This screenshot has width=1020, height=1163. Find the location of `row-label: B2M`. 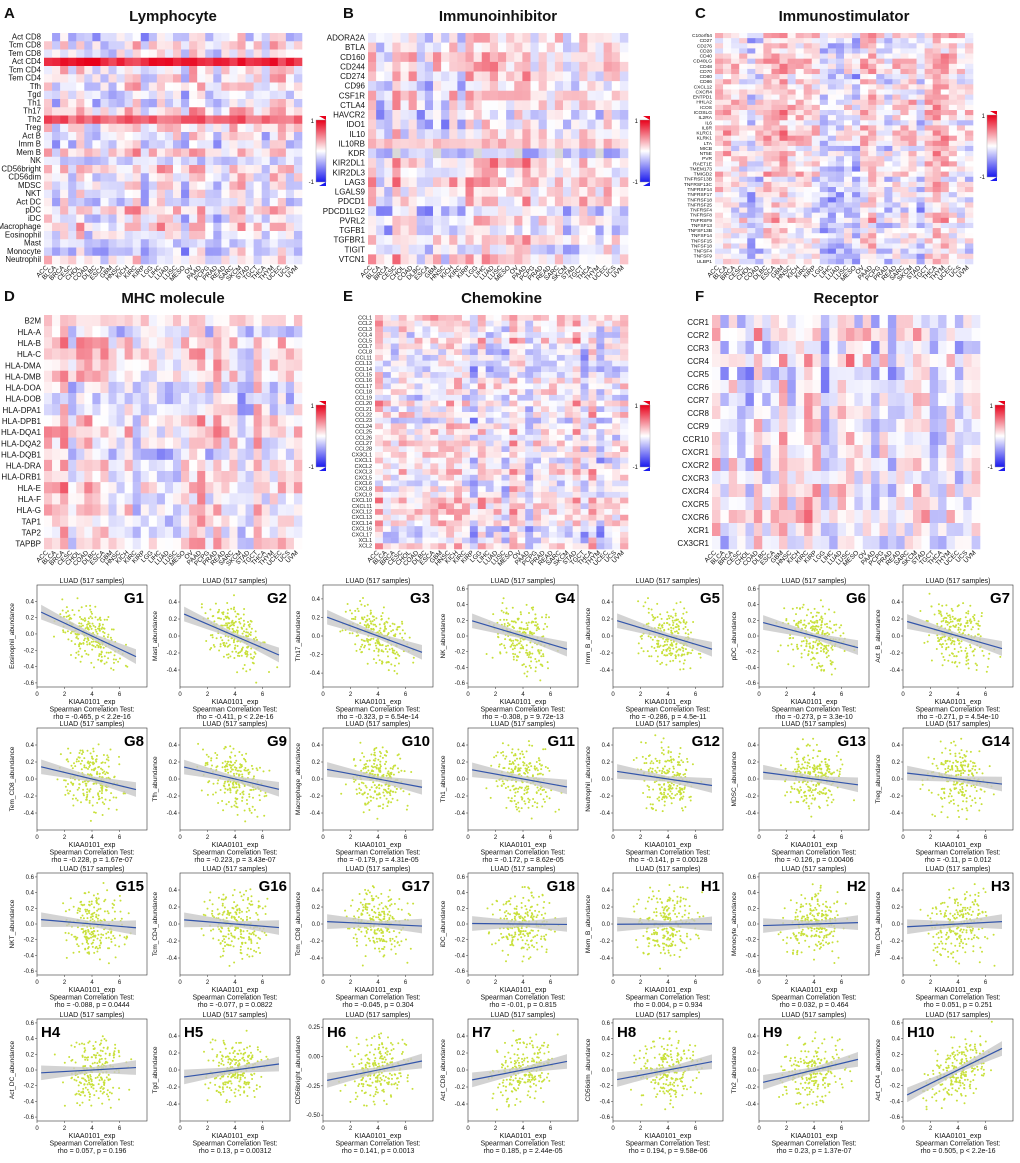

row-label: B2M is located at coordinates (33, 321).